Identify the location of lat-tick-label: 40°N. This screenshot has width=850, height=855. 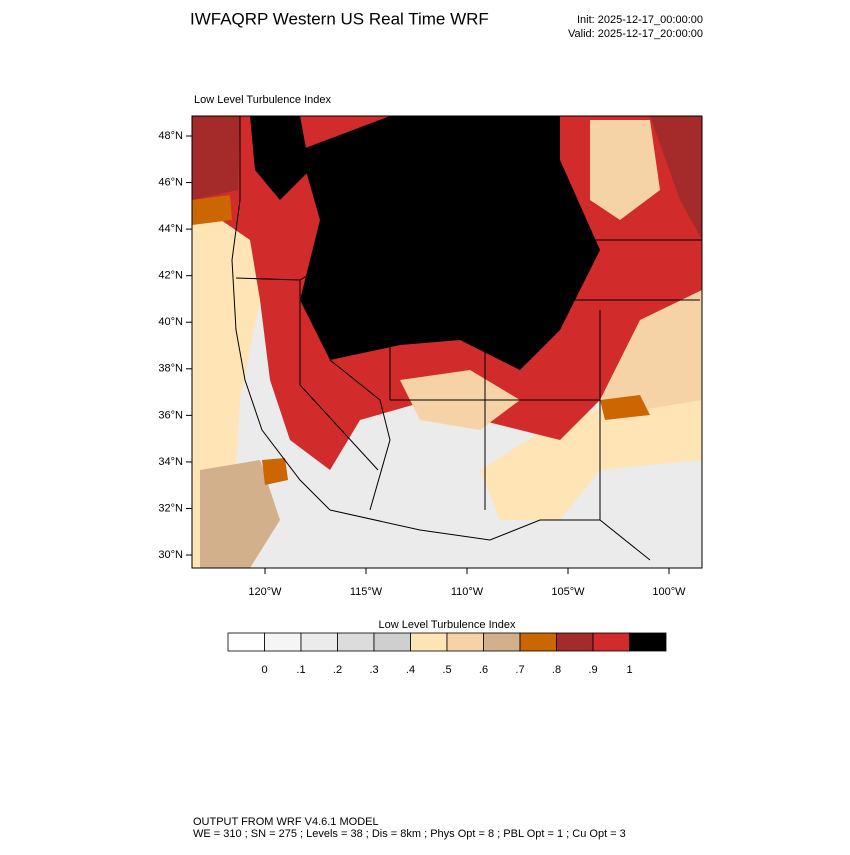
(170, 322).